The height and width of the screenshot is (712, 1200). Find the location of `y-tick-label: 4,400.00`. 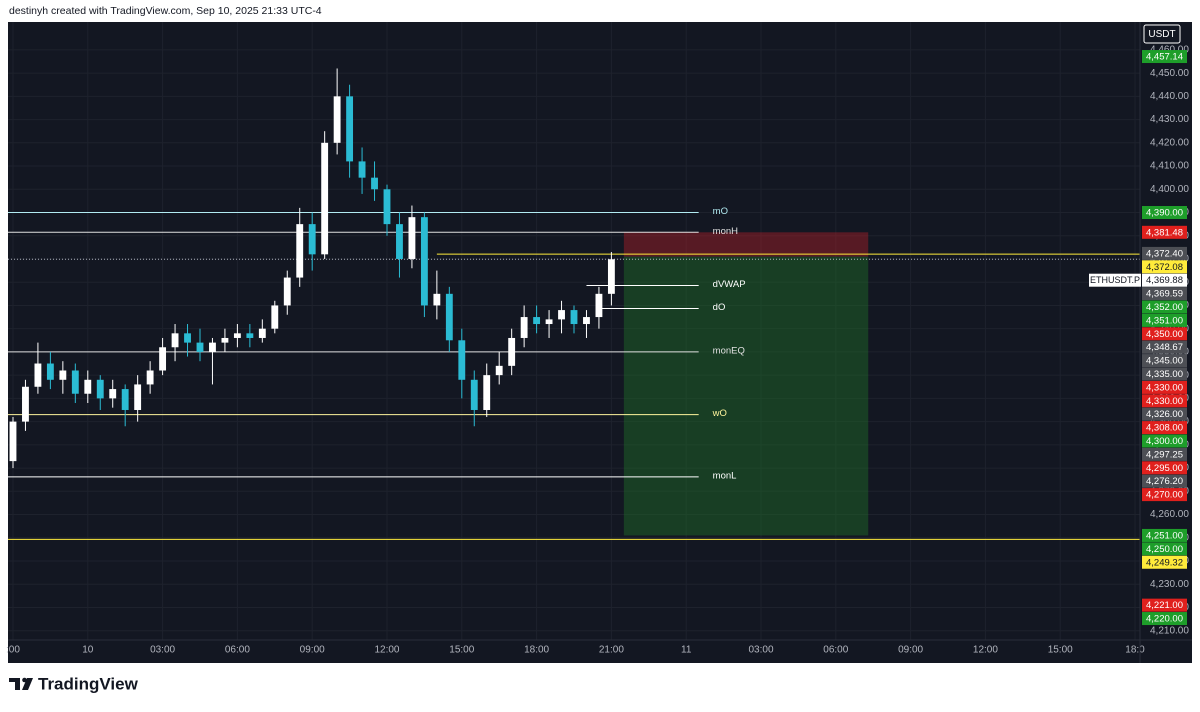

y-tick-label: 4,400.00 is located at coordinates (1169, 189).